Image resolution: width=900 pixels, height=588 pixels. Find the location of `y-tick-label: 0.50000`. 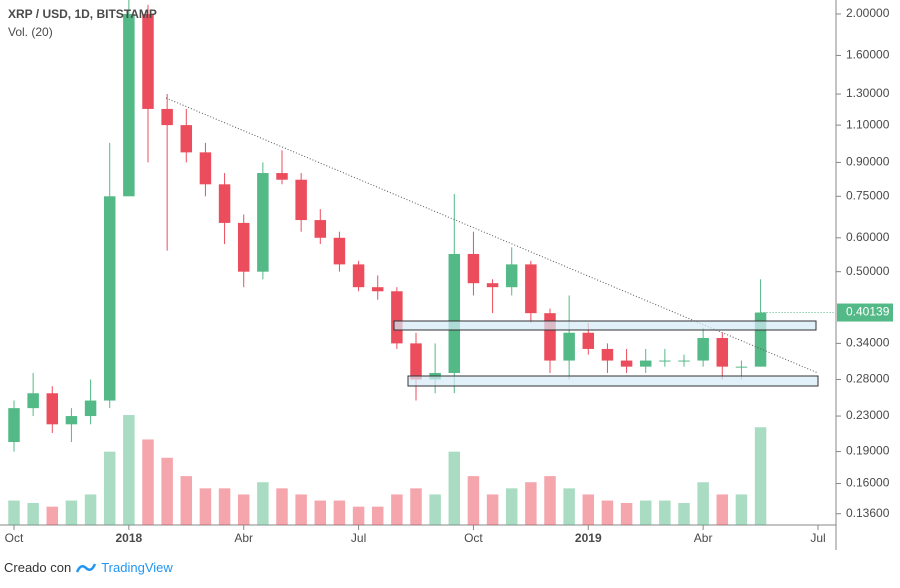

y-tick-label: 0.50000 is located at coordinates (868, 271).